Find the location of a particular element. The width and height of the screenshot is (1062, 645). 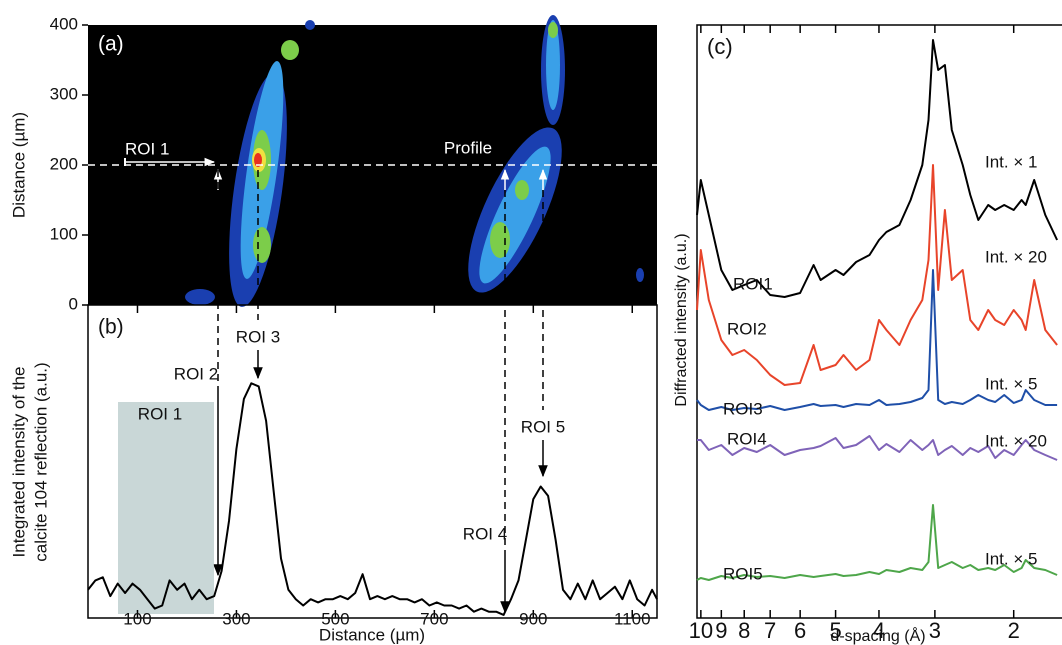

y-tick-label: 100 is located at coordinates (64, 233).